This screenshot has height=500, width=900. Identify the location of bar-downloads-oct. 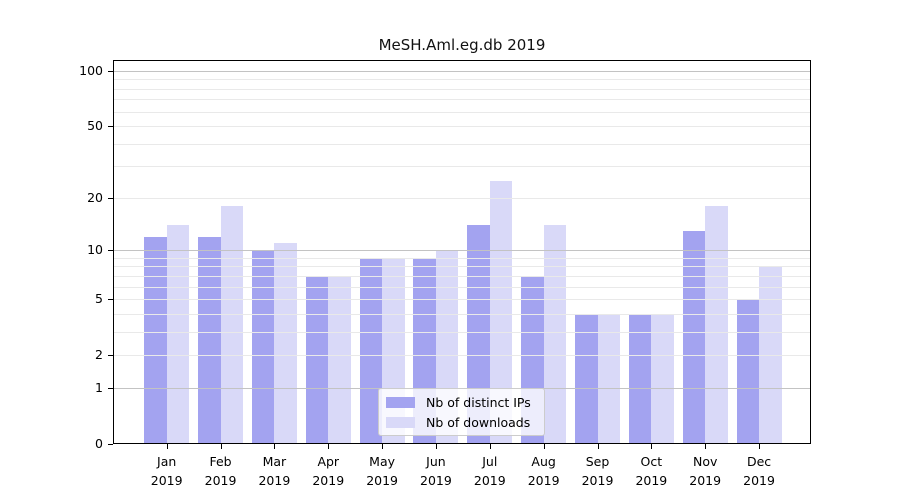
(662, 378).